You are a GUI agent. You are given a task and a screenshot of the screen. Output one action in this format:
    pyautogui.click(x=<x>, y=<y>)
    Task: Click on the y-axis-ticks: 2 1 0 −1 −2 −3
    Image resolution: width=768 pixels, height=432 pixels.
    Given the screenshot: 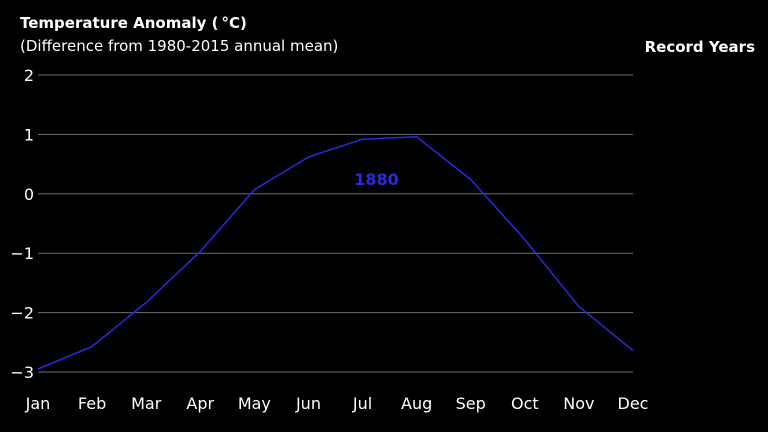 What is the action you would take?
    pyautogui.click(x=22, y=224)
    